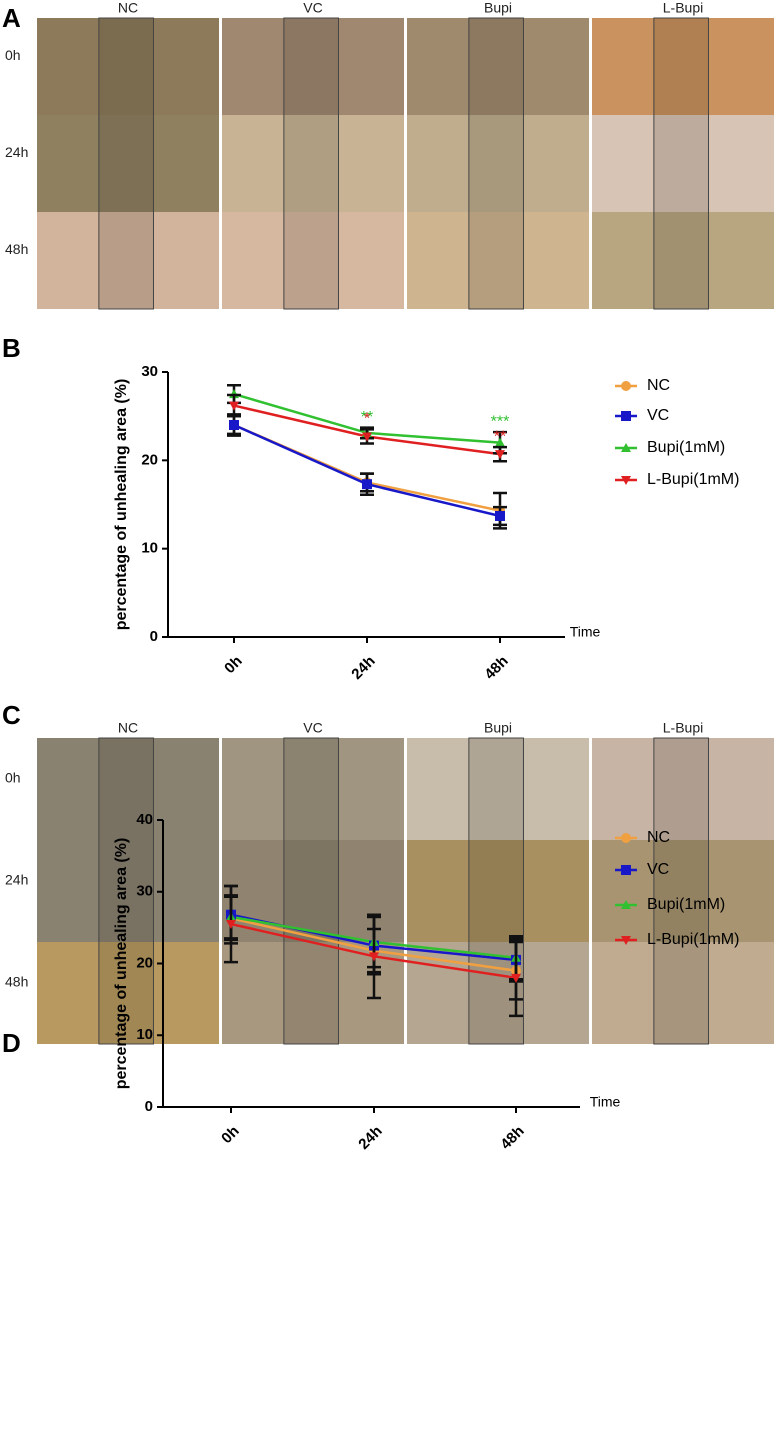 The width and height of the screenshot is (774, 1450). I want to click on y-tick-label: 40, so click(144, 819).